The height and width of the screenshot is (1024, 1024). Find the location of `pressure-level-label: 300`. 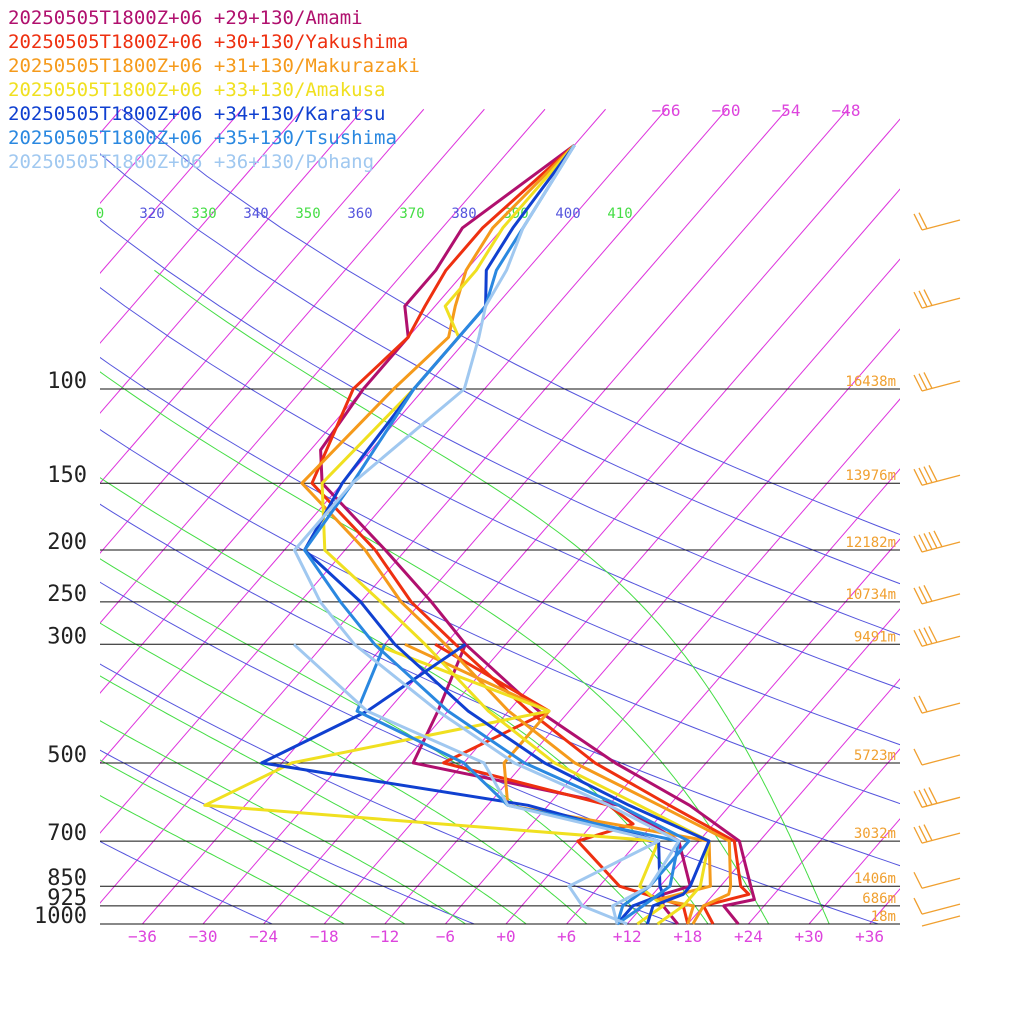

pressure-level-label: 300 is located at coordinates (67, 636).